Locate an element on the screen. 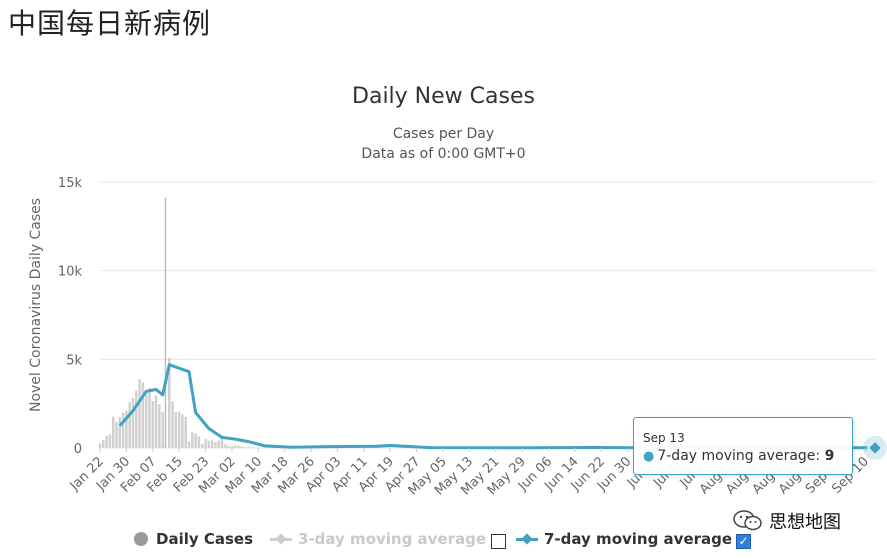 Image resolution: width=887 pixels, height=559 pixels. y-tick-labels: 0 5k 10k 15k is located at coordinates (70, 316).